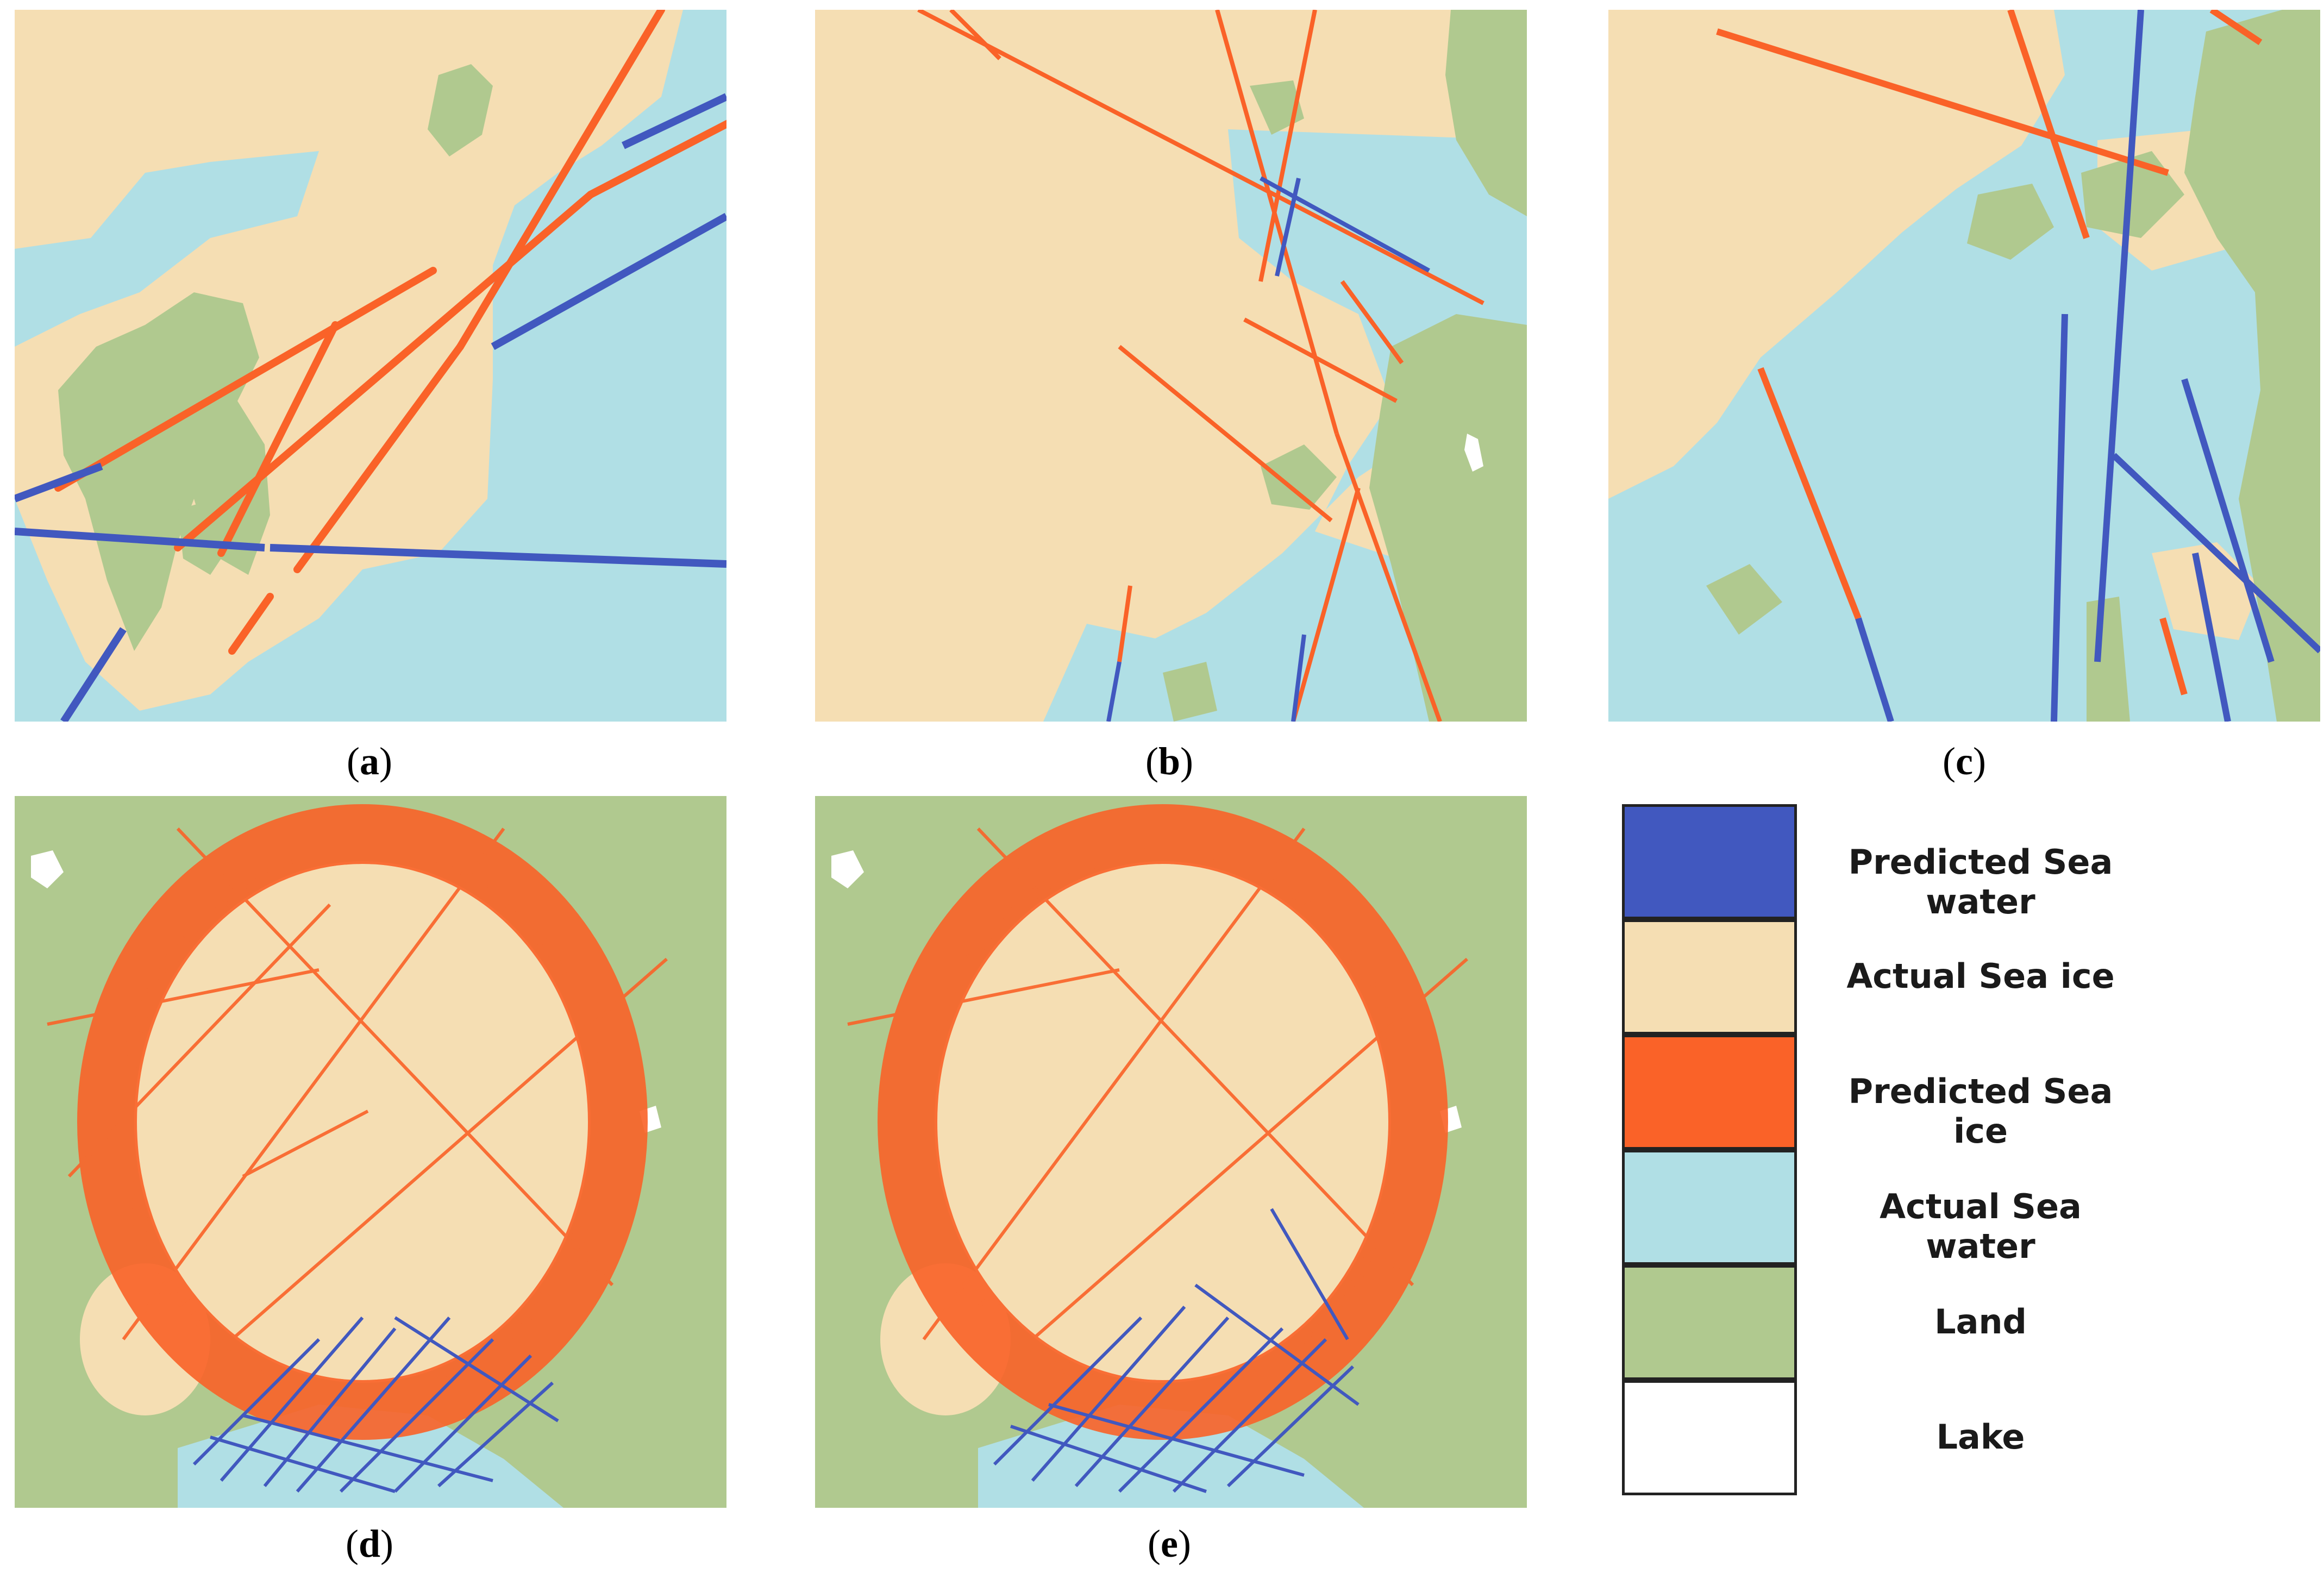 This screenshot has width=2324, height=1573. I want to click on map-c-svg, so click(1964, 366).